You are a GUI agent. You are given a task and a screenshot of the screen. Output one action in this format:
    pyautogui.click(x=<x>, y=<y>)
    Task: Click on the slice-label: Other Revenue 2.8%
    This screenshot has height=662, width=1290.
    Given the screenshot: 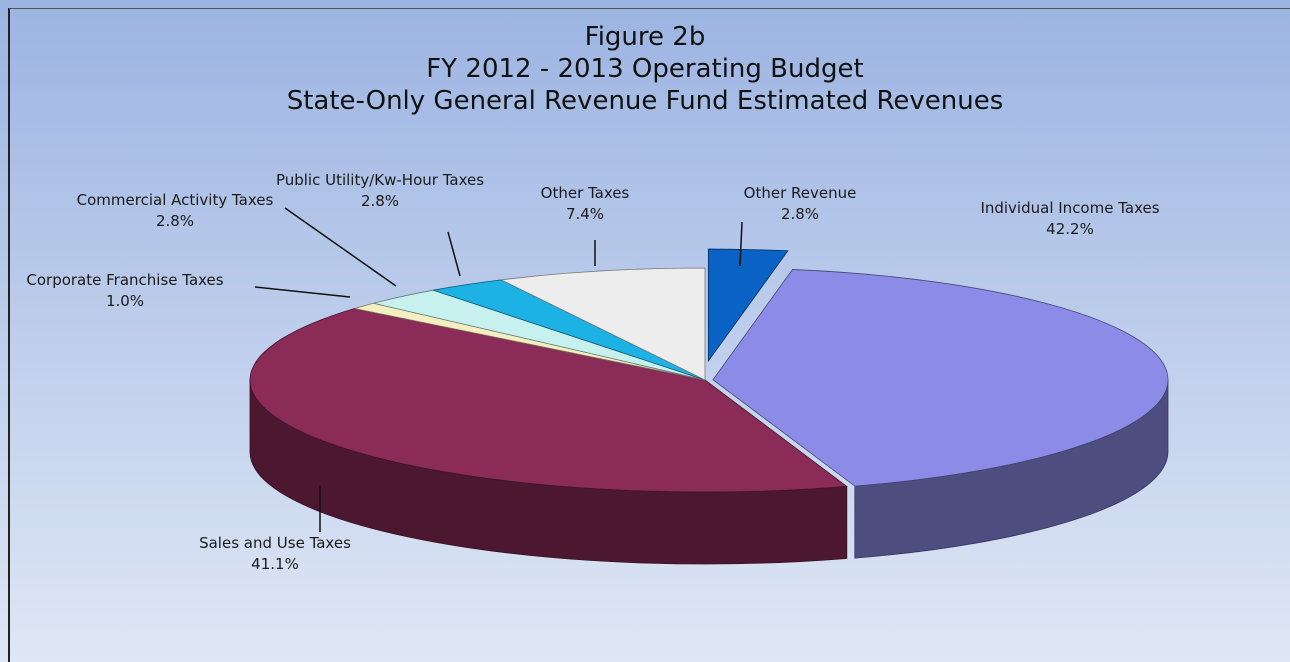 What is the action you would take?
    pyautogui.click(x=800, y=204)
    